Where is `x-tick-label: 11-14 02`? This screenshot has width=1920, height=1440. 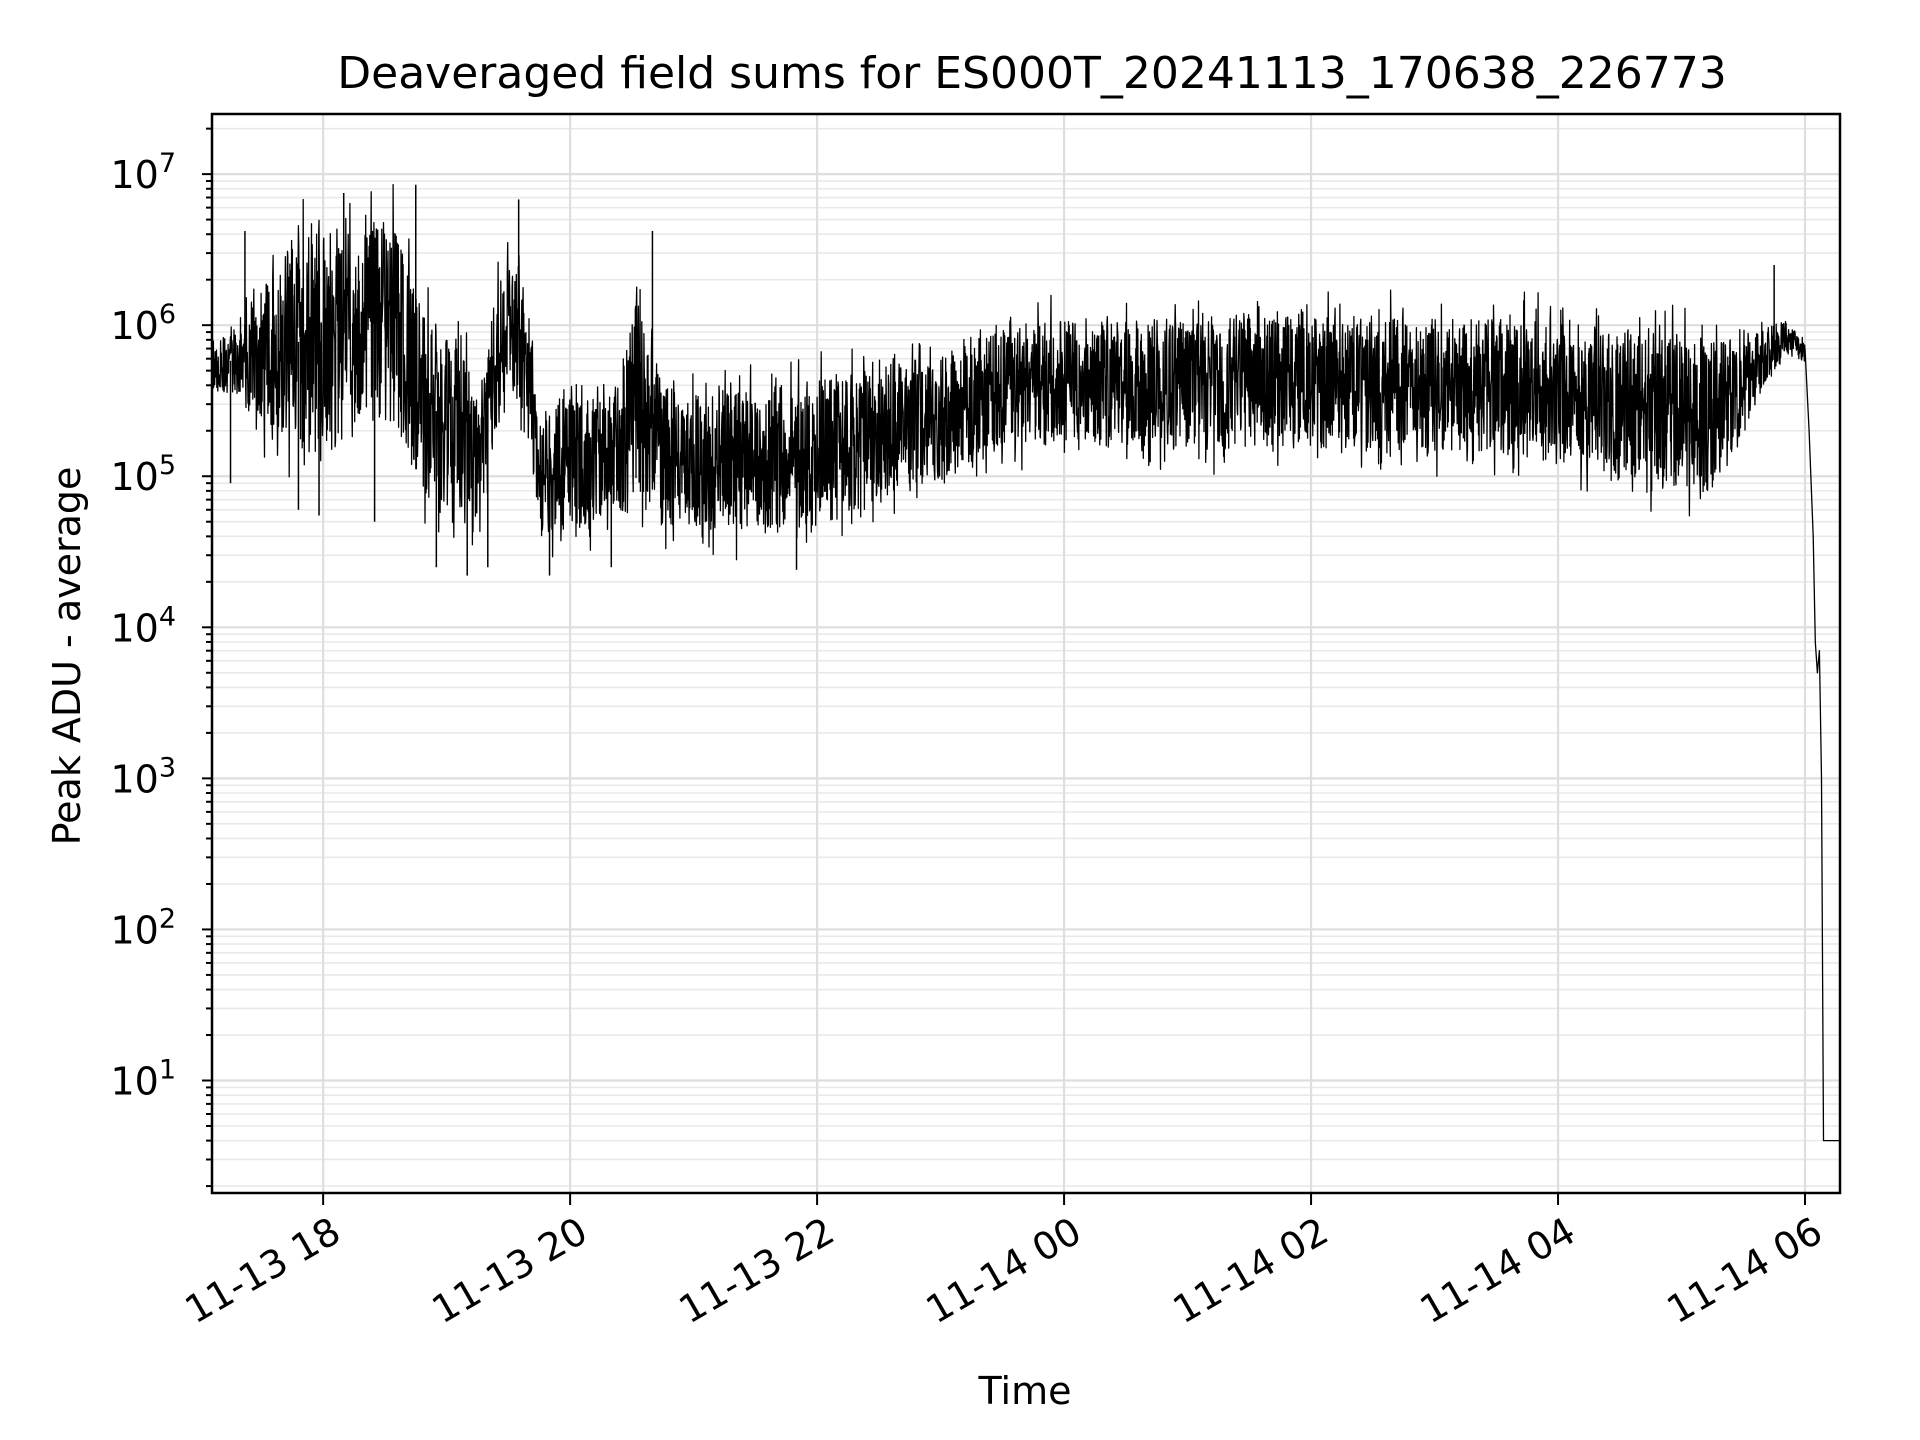 x-tick-label: 11-14 02 is located at coordinates (1251, 1271).